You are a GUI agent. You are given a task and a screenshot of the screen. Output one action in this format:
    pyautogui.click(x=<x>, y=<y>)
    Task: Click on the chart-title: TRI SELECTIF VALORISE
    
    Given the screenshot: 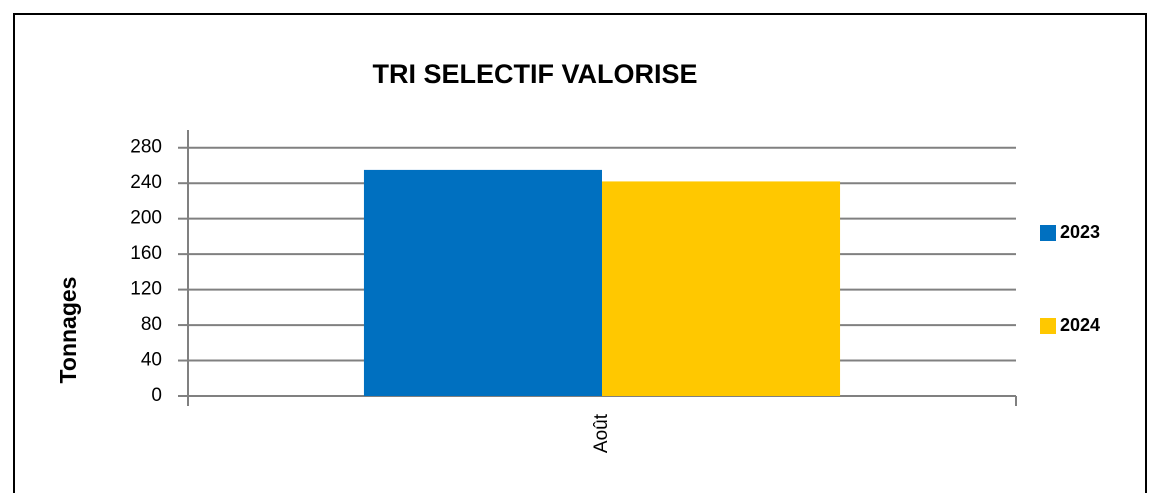 What is the action you would take?
    pyautogui.click(x=534, y=74)
    